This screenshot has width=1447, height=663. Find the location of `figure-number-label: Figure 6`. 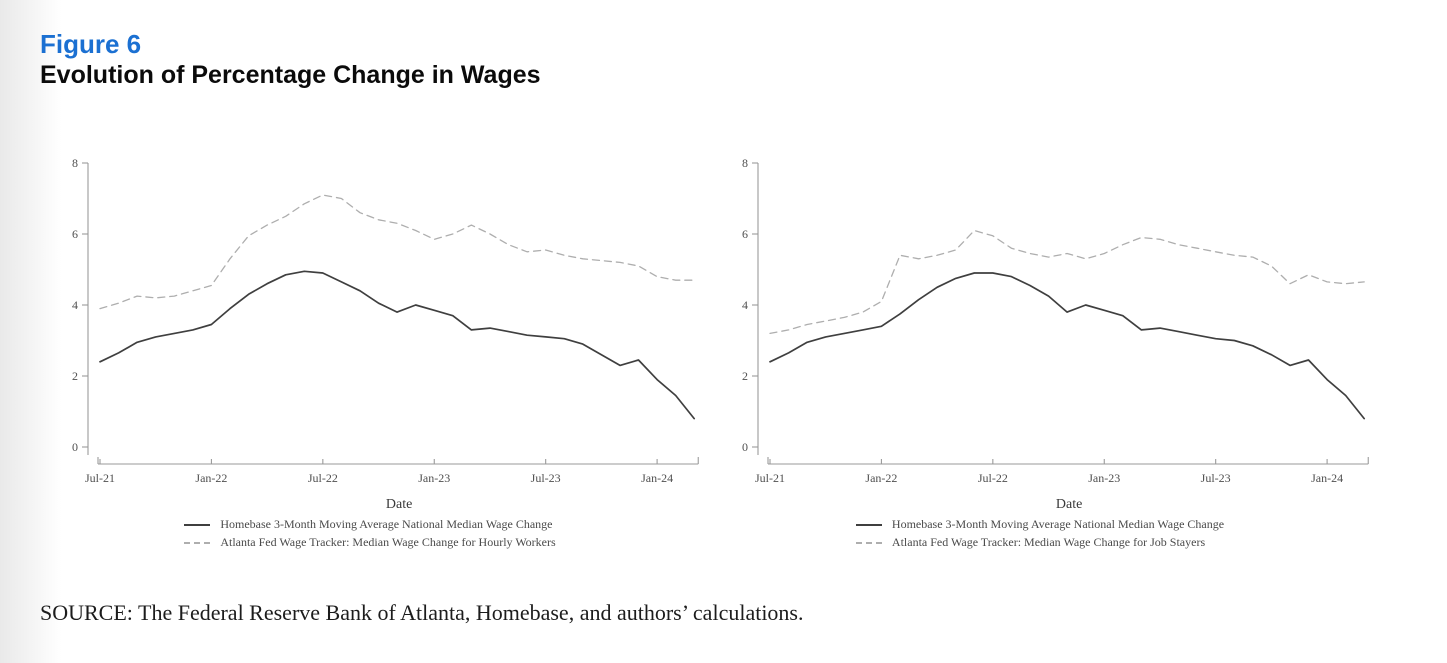

figure-number-label: Figure 6 is located at coordinates (91, 44).